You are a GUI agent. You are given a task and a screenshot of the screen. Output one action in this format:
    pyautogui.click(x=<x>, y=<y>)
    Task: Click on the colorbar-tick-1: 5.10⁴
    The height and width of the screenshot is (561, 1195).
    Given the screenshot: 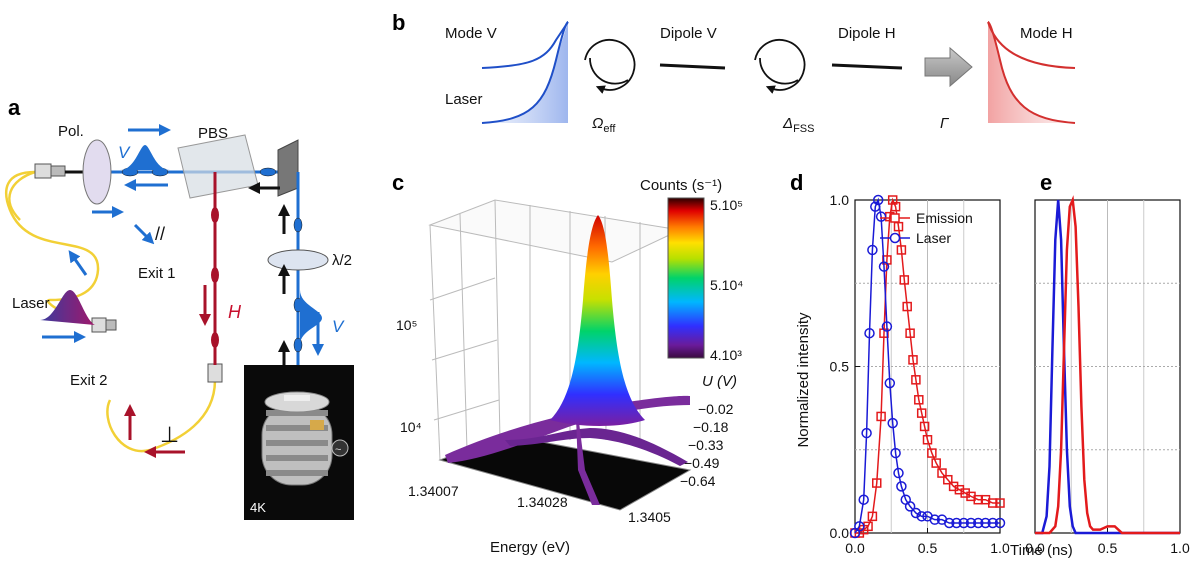 What is the action you would take?
    pyautogui.click(x=726, y=285)
    